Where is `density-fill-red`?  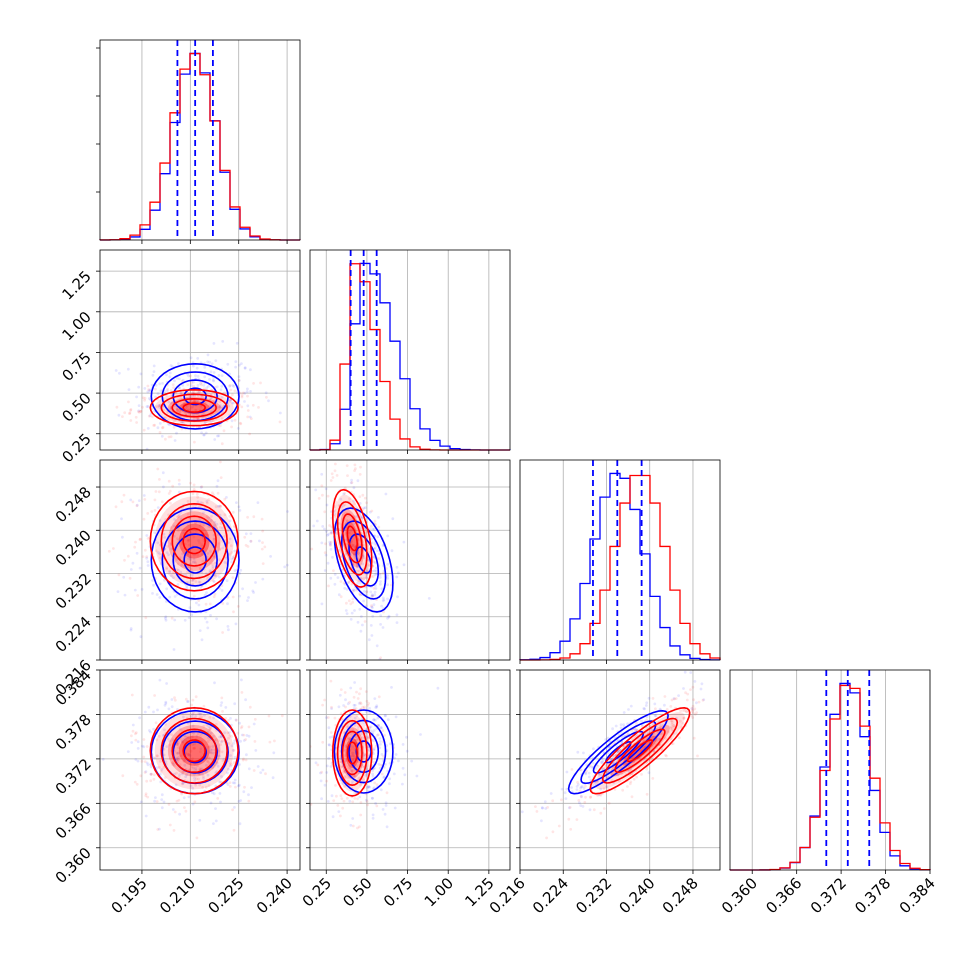
density-fill-red is located at coordinates (640, 750).